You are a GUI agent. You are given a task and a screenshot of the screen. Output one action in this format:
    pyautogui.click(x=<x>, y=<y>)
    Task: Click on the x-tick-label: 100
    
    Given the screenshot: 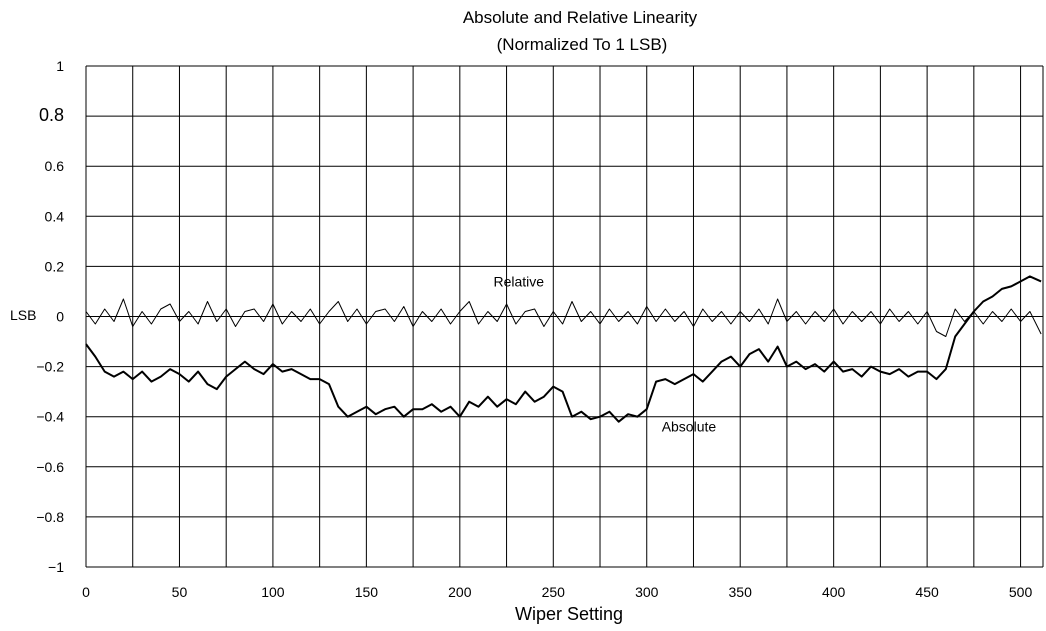 What is the action you would take?
    pyautogui.click(x=273, y=592)
    